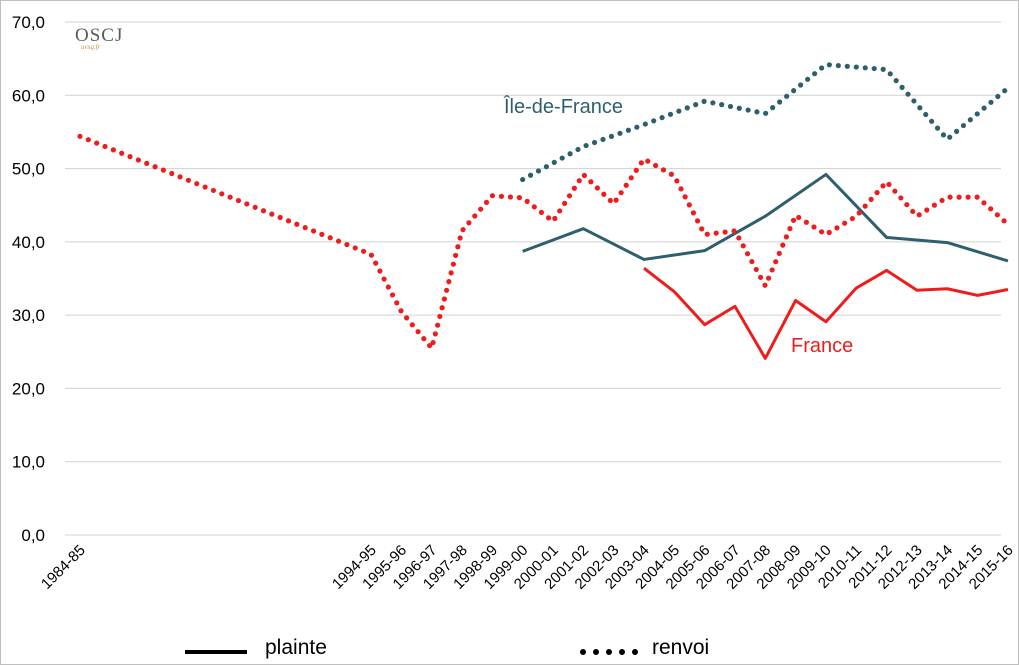  I want to click on label-france: France, so click(822, 346).